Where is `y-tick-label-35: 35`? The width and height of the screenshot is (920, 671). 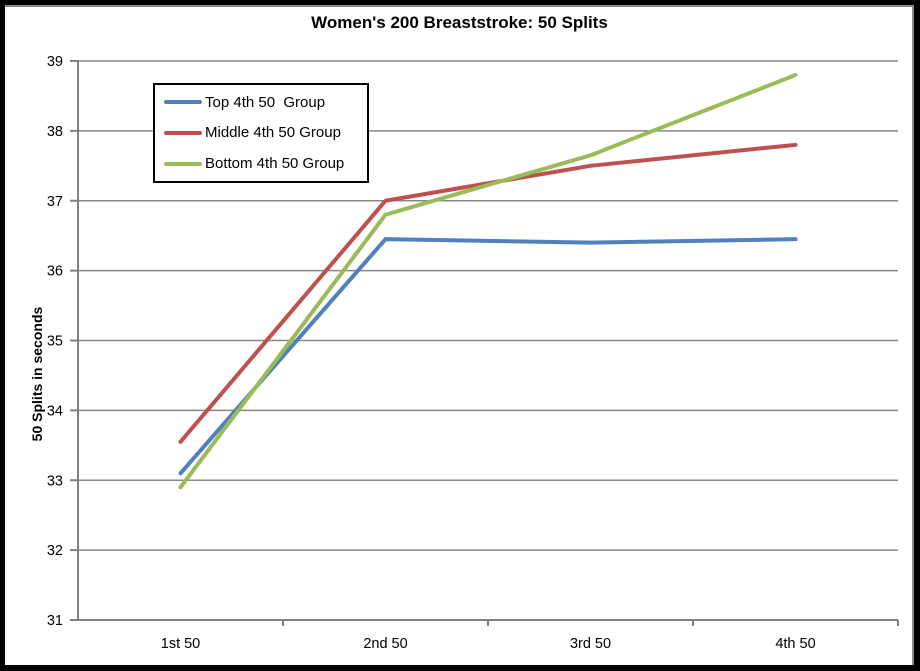
y-tick-label-35: 35 is located at coordinates (55, 342).